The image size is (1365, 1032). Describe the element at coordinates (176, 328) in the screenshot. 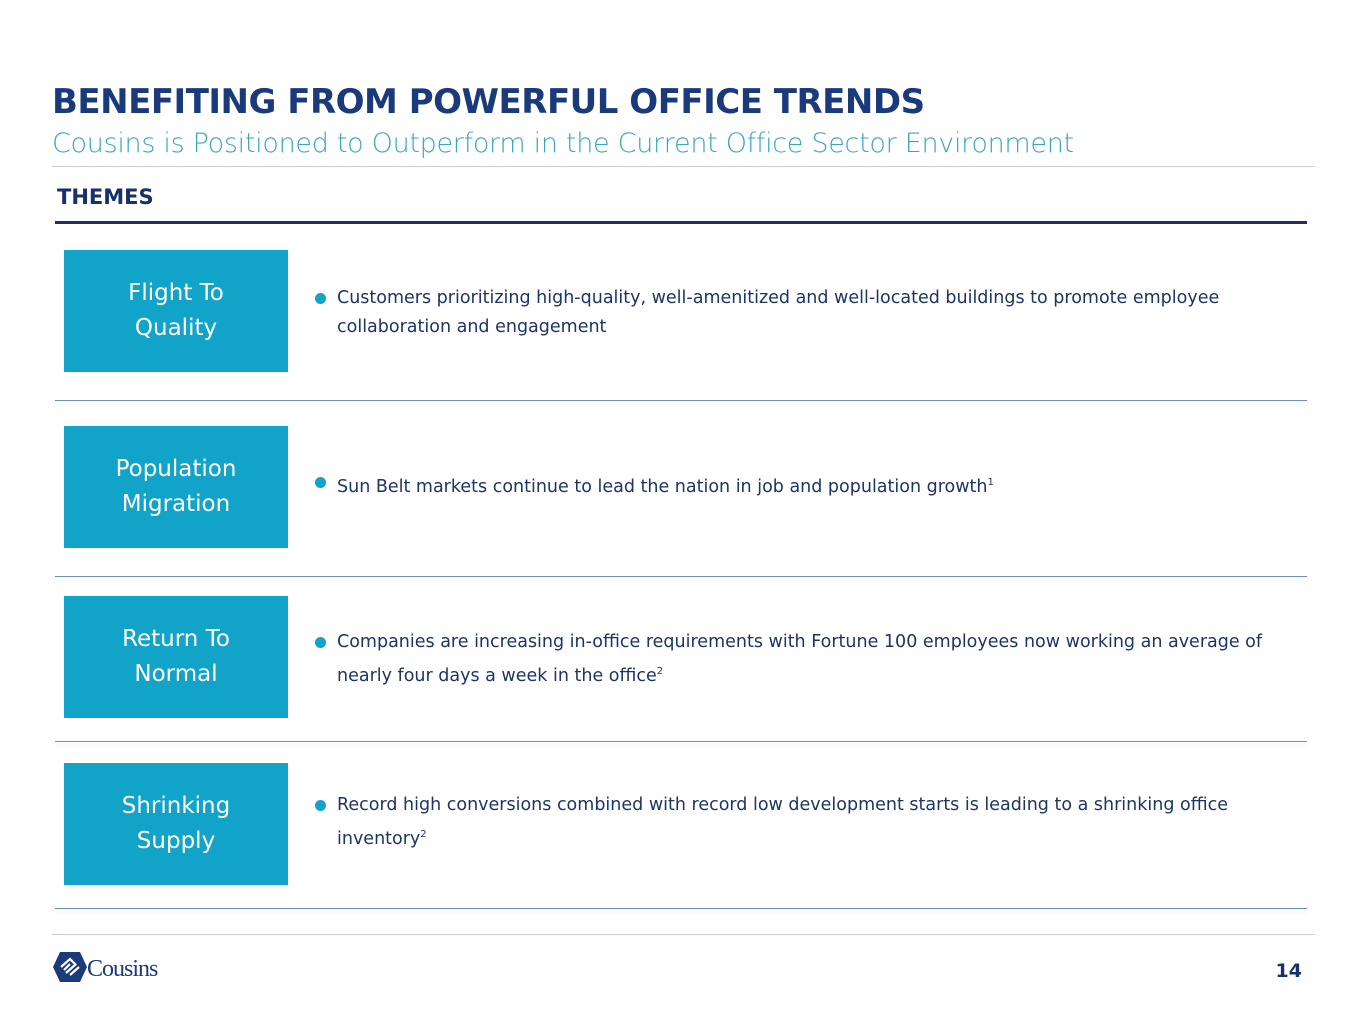

I see `theme-label: Quality` at that location.